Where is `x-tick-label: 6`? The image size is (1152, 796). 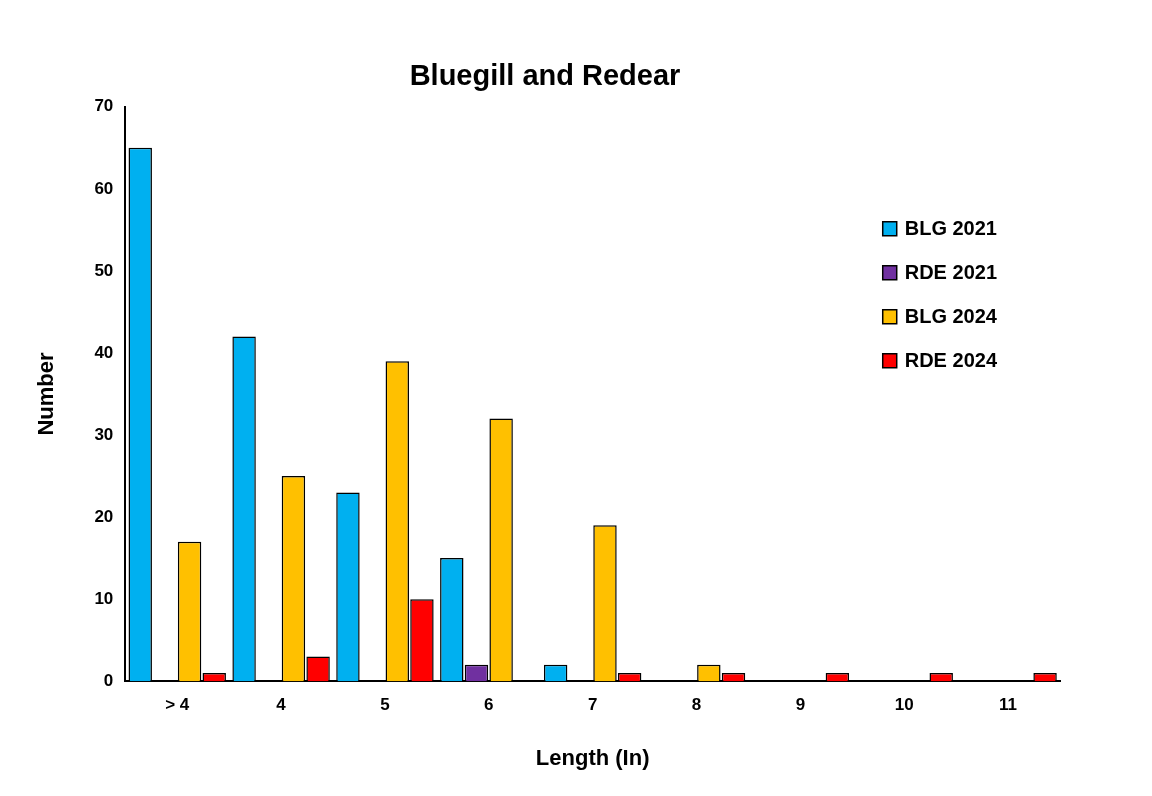
x-tick-label: 6 is located at coordinates (489, 705).